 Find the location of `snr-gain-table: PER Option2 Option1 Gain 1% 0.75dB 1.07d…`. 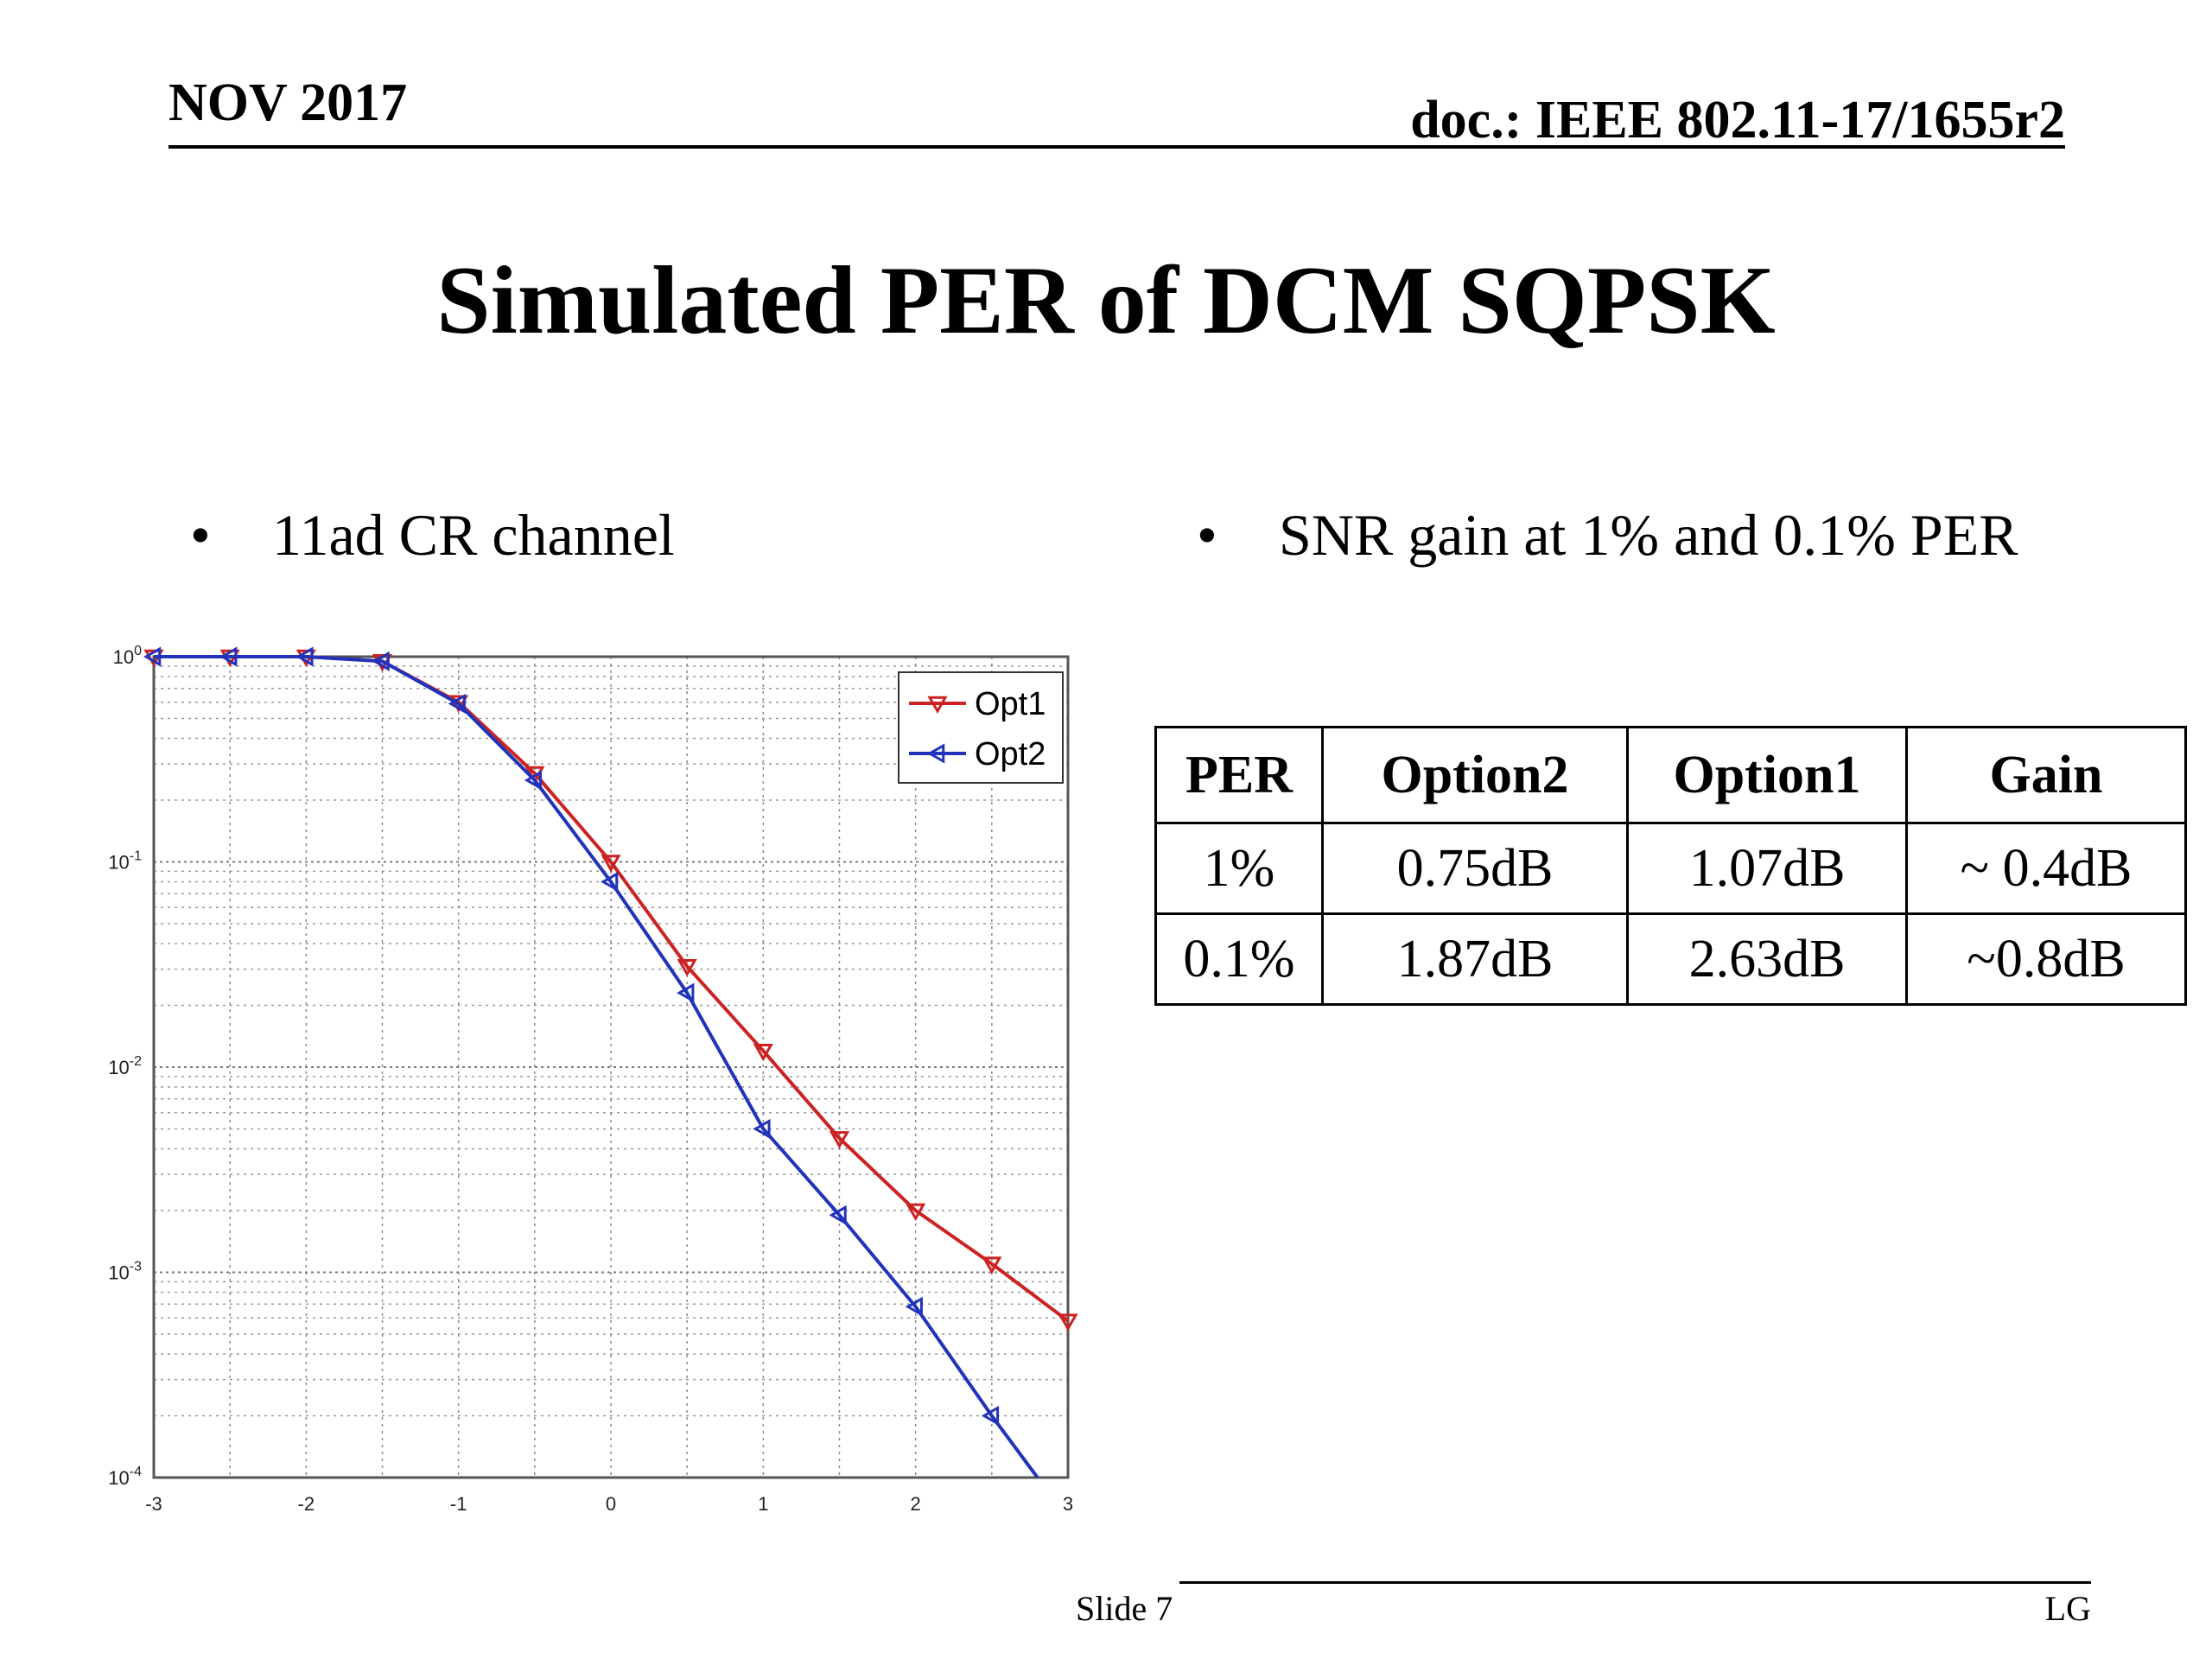

snr-gain-table: PER Option2 Option1 Gain 1% 0.75dB 1.07d… is located at coordinates (1670, 866).